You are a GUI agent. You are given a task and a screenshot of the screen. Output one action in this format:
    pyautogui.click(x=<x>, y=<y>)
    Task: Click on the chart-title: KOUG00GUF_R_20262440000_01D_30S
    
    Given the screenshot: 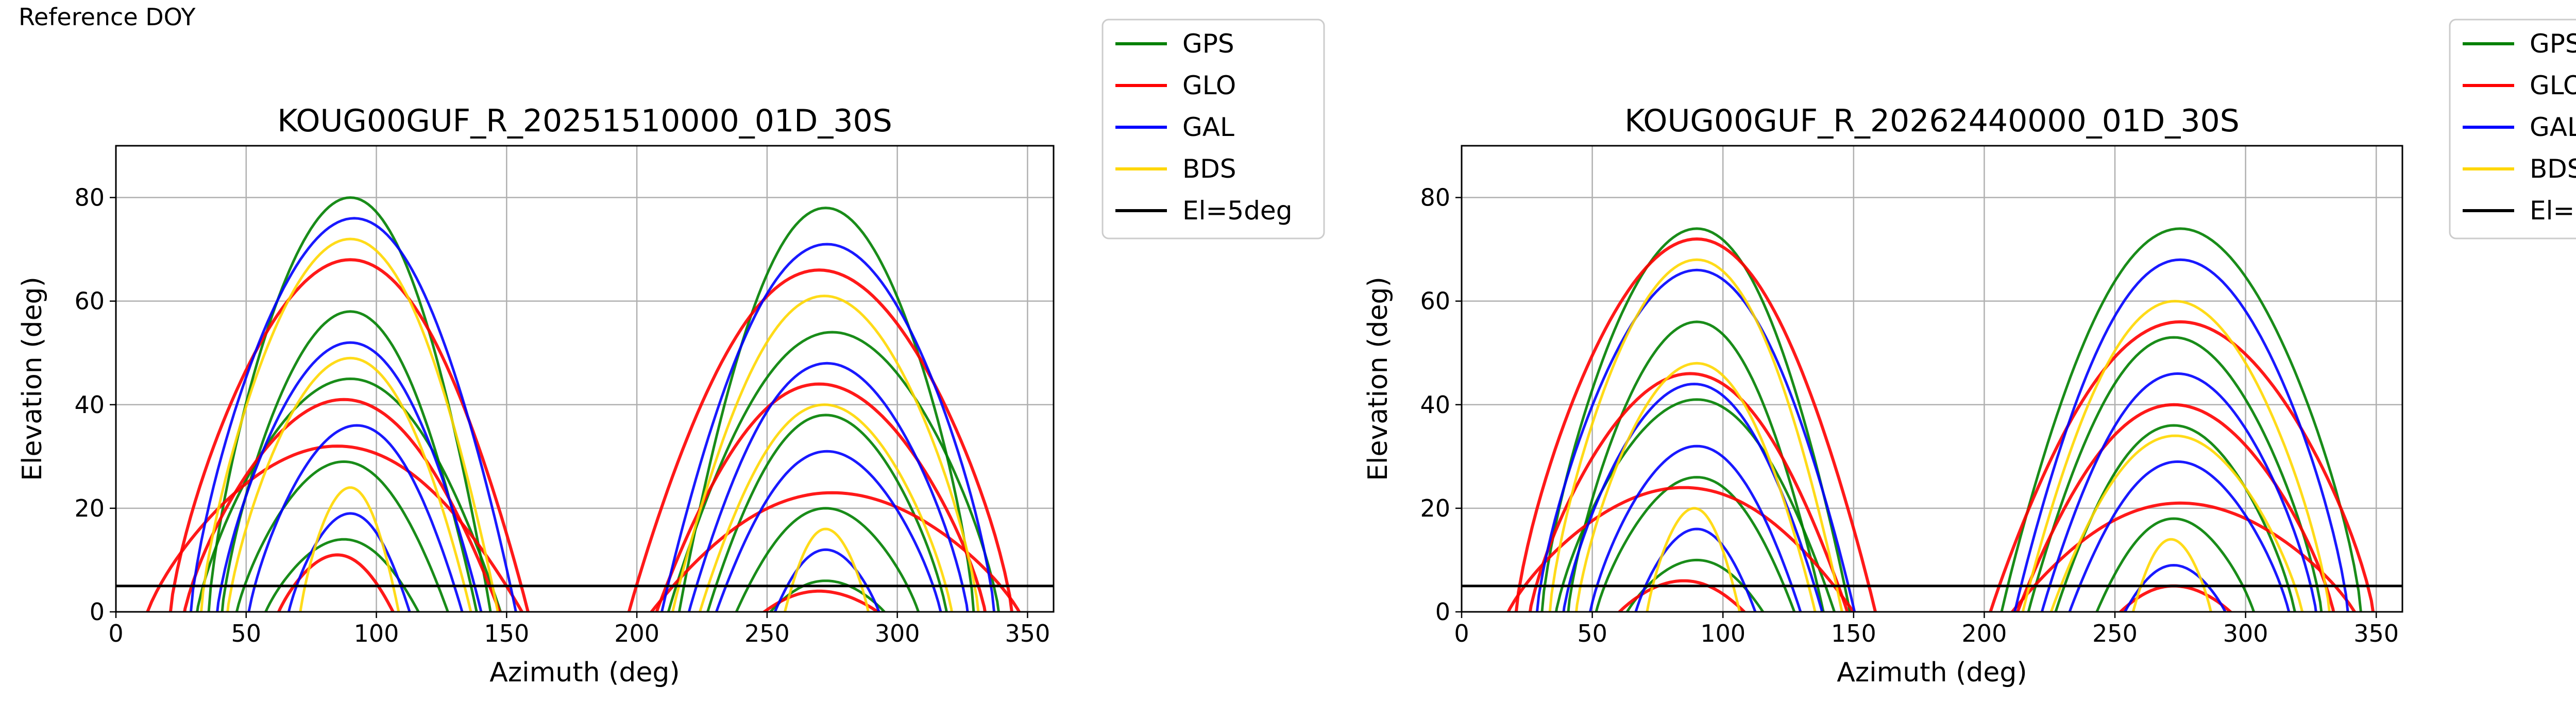 What is the action you would take?
    pyautogui.click(x=1932, y=121)
    